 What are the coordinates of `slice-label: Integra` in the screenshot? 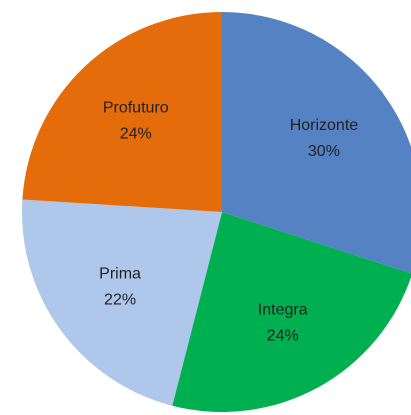 It's located at (283, 310).